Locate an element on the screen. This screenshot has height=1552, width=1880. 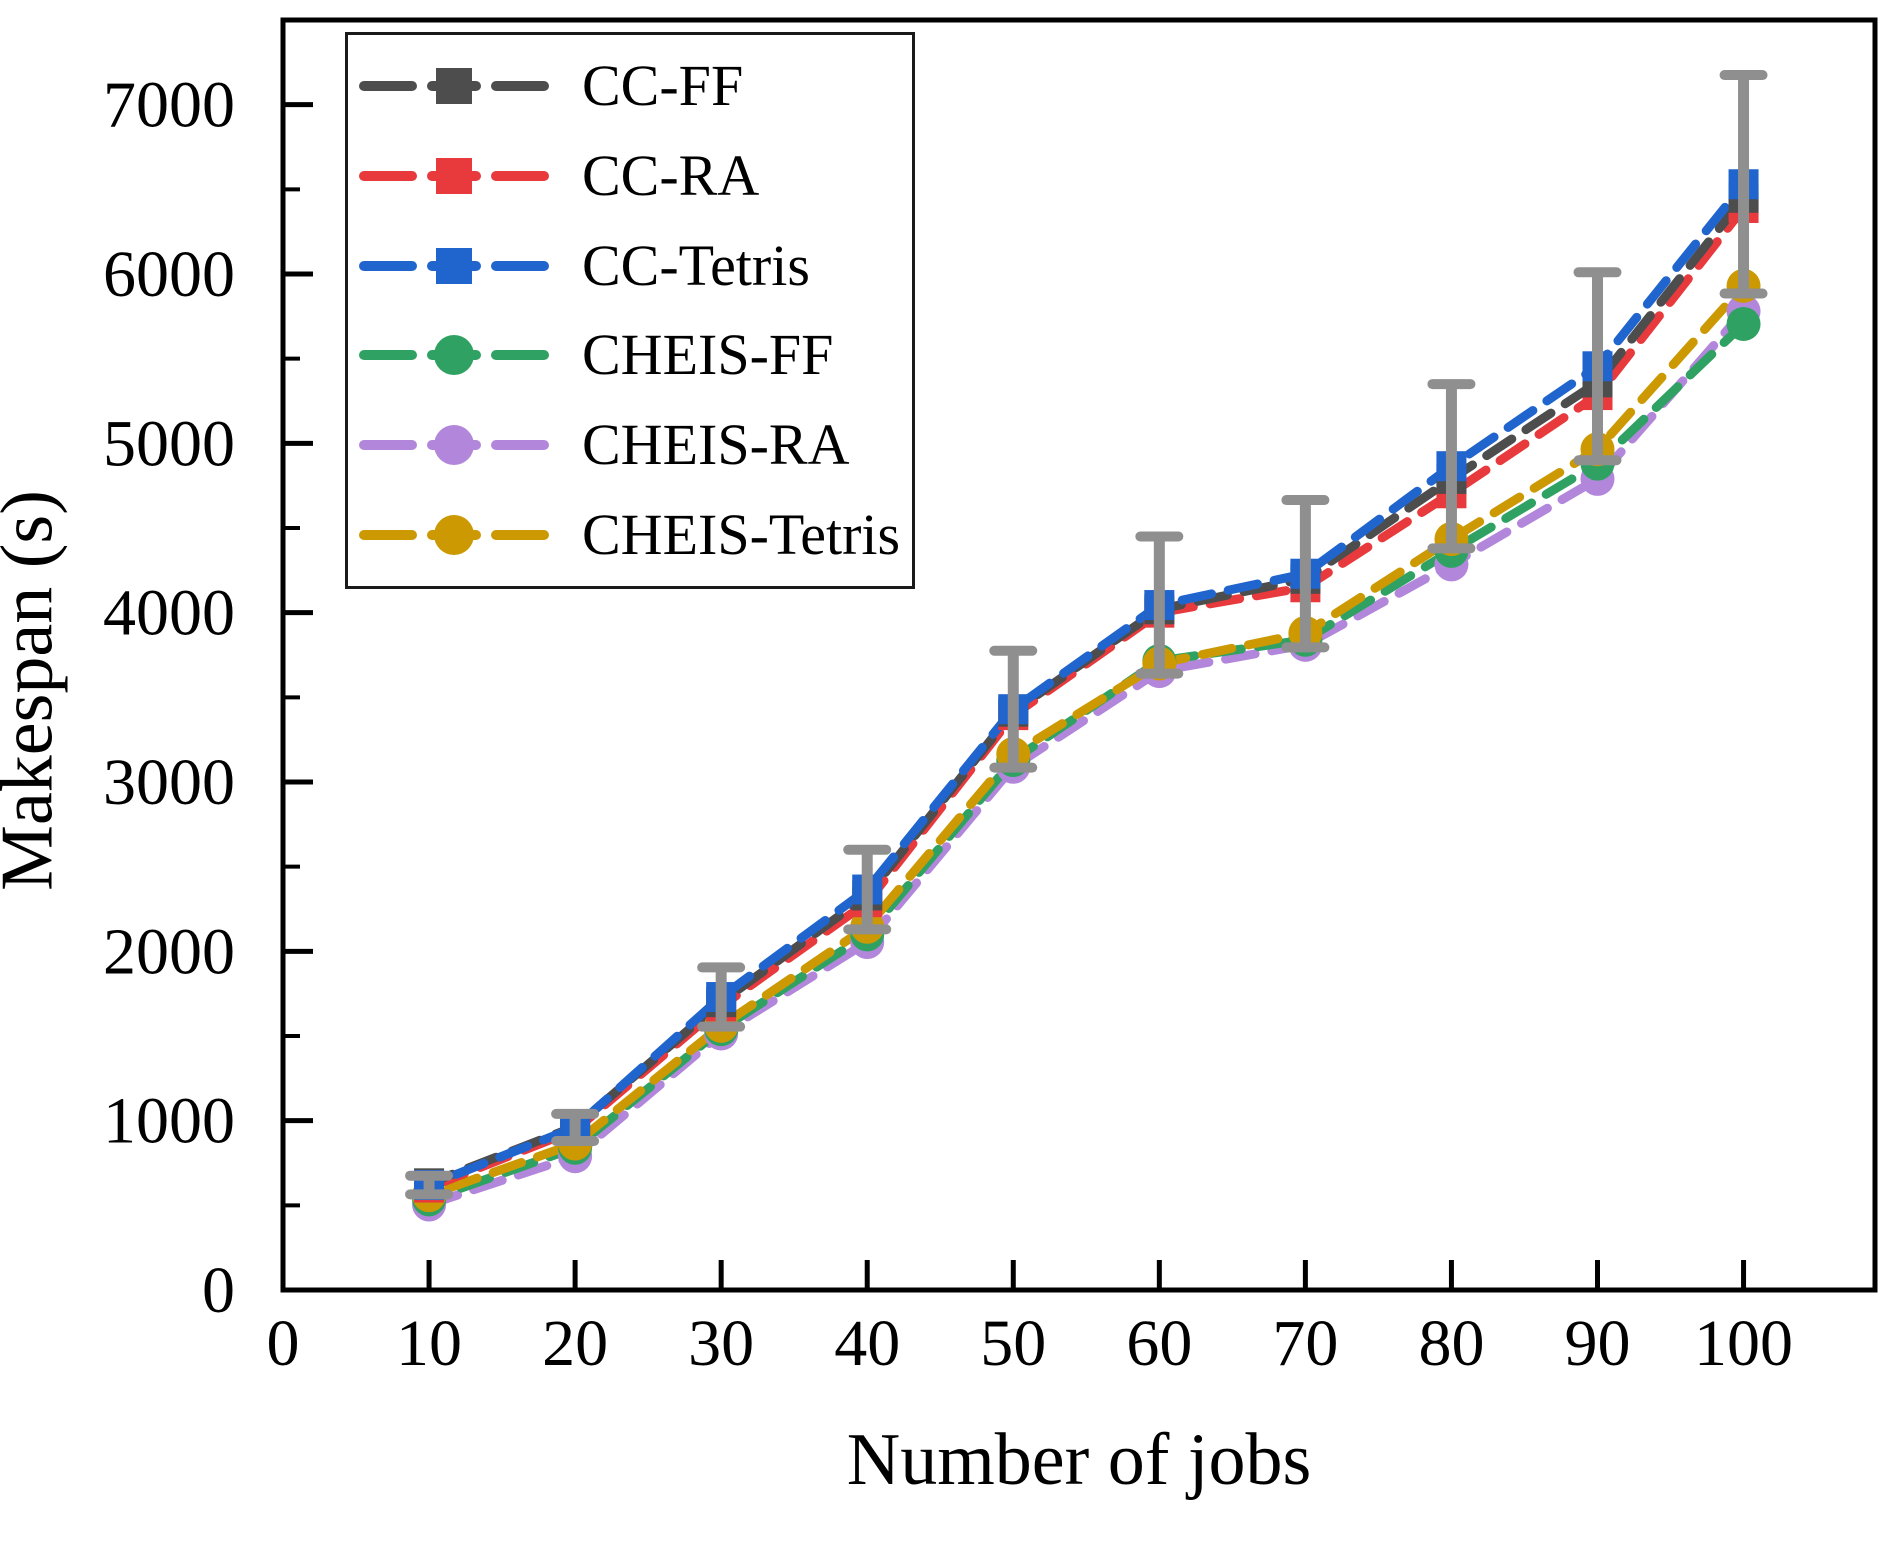
y-tick-label: 3000 is located at coordinates (169, 782).